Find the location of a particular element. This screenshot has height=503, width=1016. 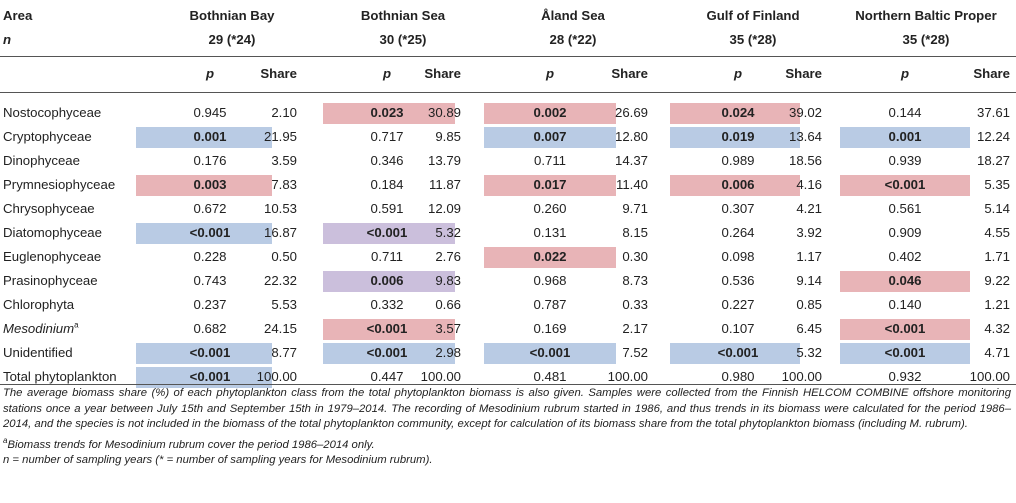

p-value: 0.006 is located at coordinates (387, 280).